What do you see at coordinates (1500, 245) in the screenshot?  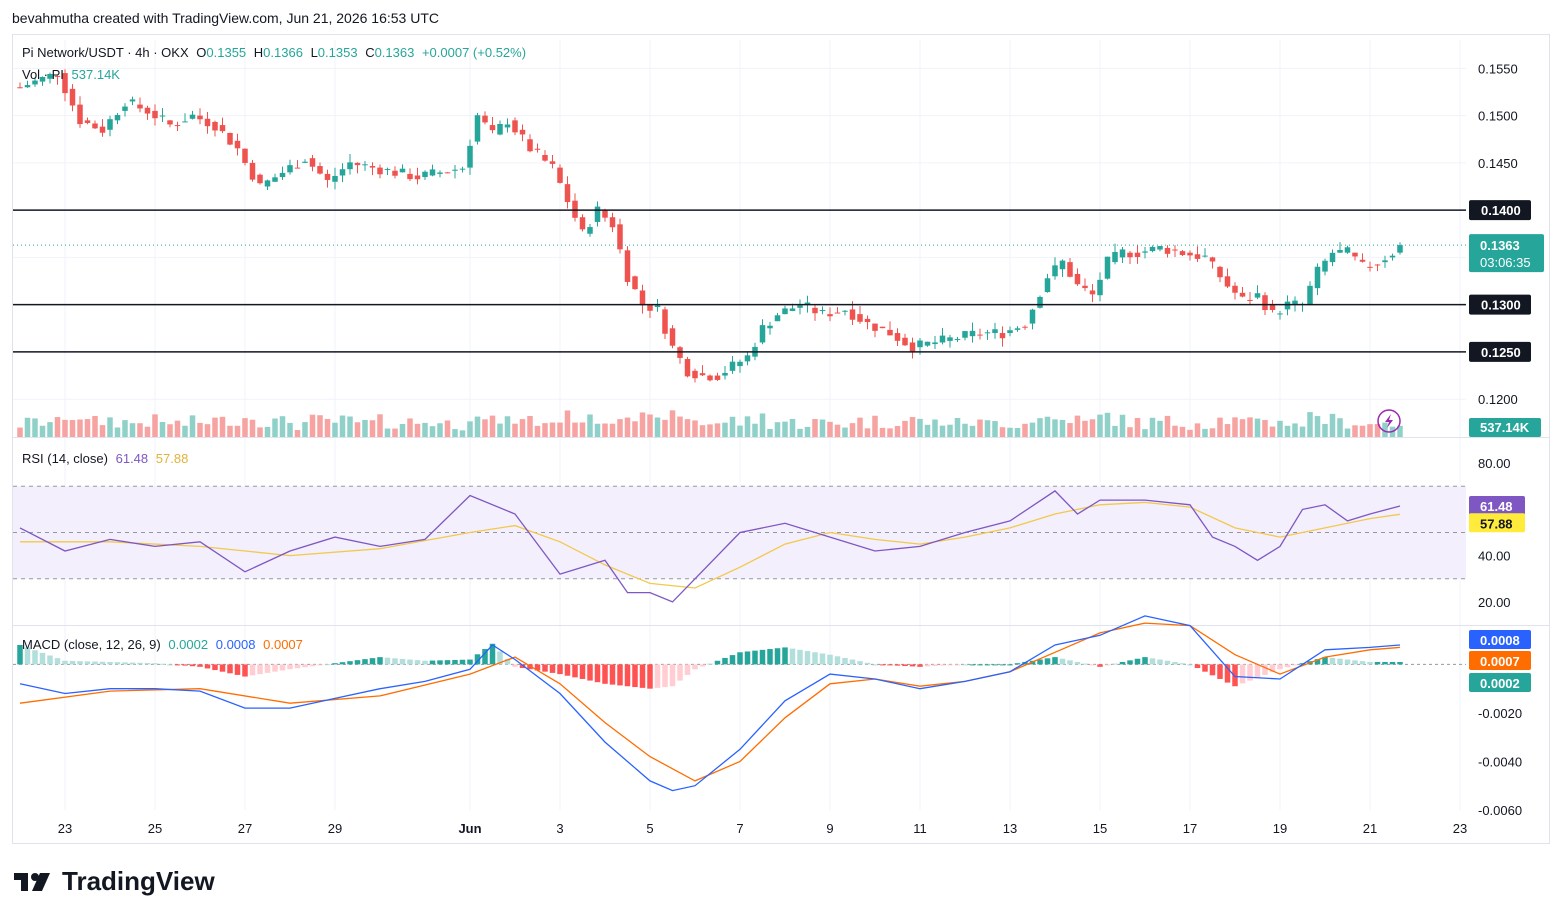 I see `last-price-label: 0.1363` at bounding box center [1500, 245].